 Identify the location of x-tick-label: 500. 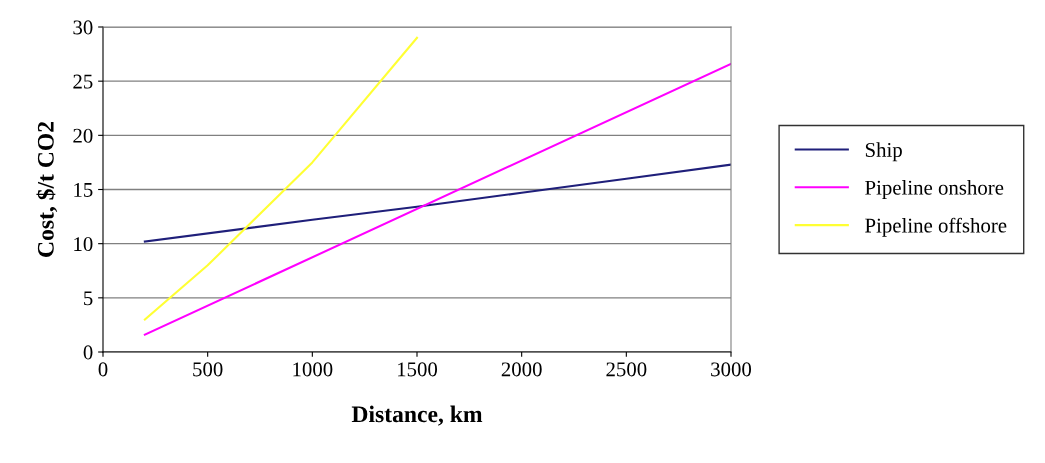
(208, 369).